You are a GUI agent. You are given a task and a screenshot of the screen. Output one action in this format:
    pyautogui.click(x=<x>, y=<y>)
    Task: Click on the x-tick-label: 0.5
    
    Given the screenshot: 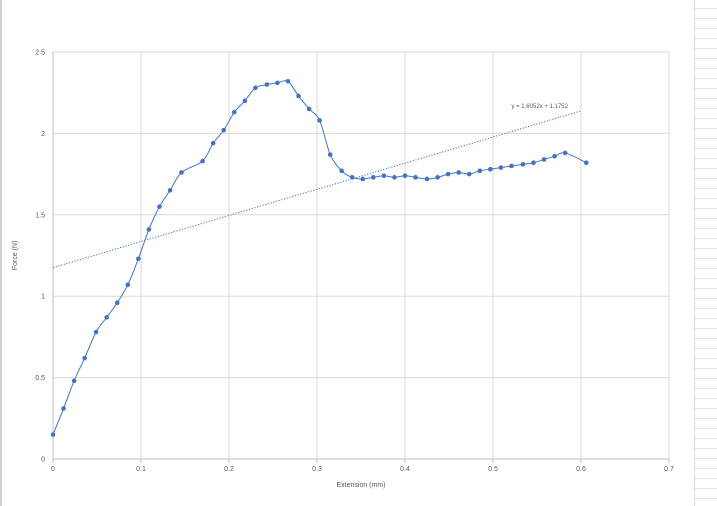 What is the action you would take?
    pyautogui.click(x=493, y=469)
    